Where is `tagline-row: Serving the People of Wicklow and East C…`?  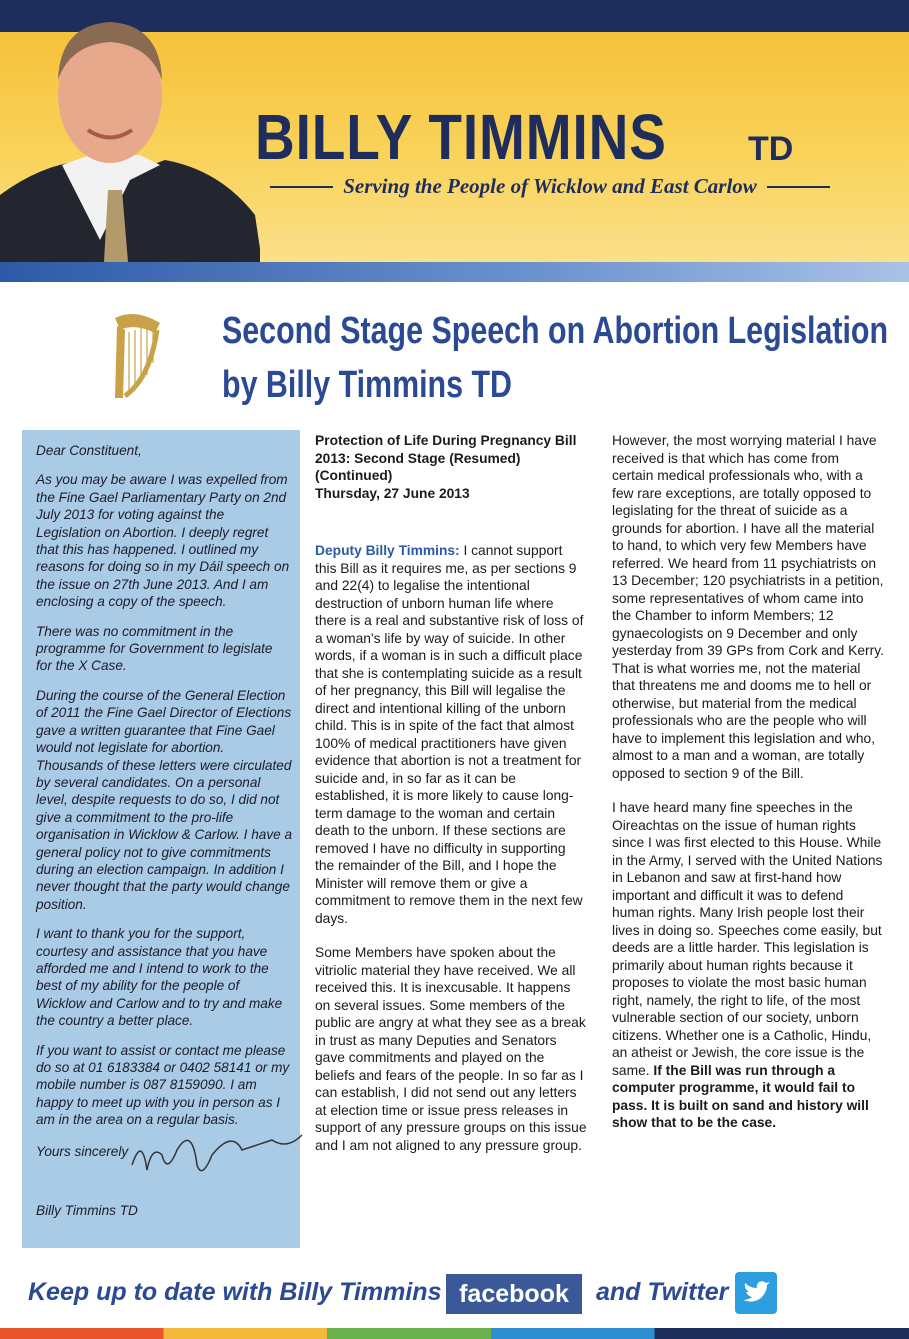
tagline-row: Serving the People of Wicklow and East C… is located at coordinates (550, 186).